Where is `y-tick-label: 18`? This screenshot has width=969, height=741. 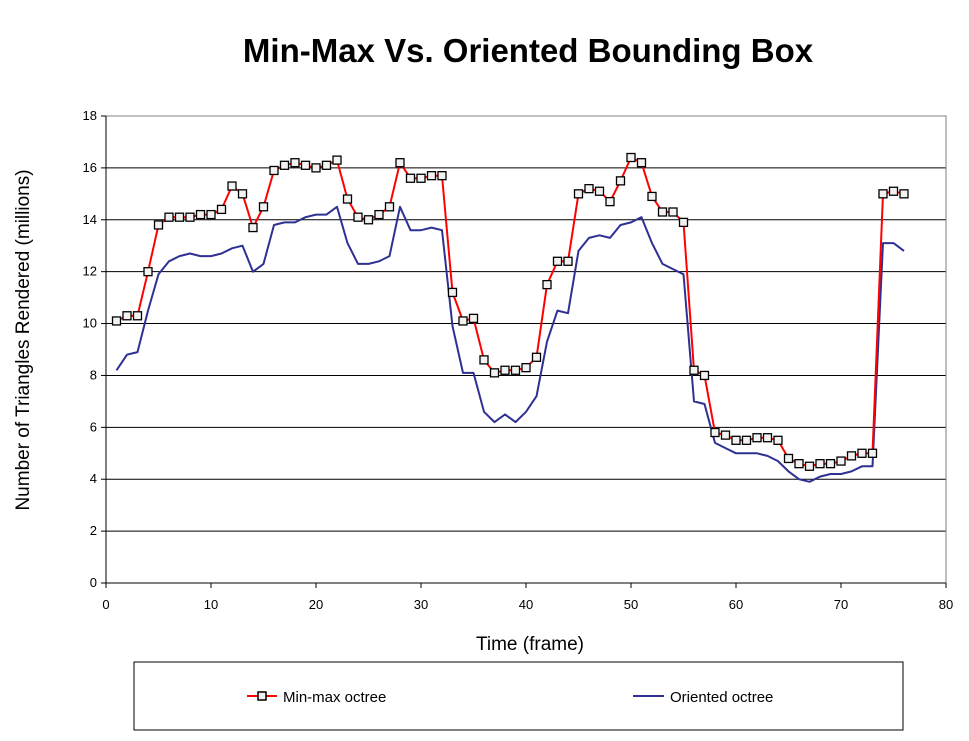 y-tick-label: 18 is located at coordinates (90, 115).